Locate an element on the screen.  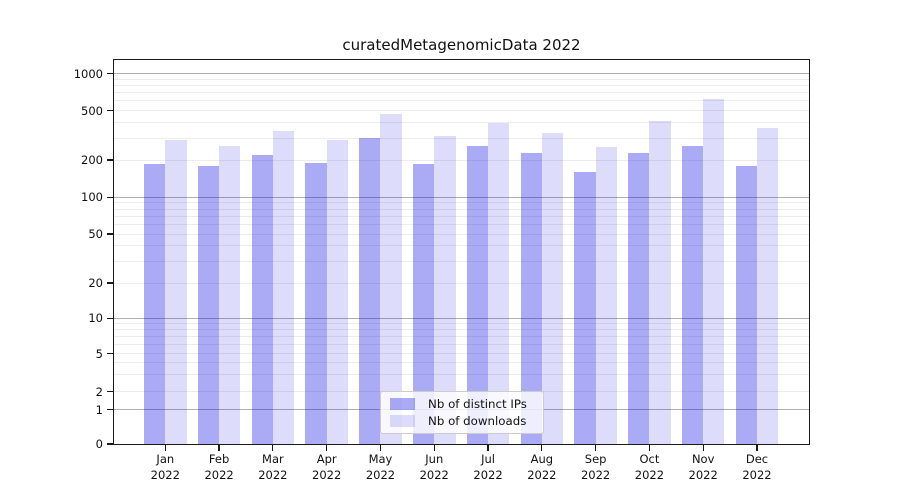
legend-swatch-distinct-ips is located at coordinates (402, 404).